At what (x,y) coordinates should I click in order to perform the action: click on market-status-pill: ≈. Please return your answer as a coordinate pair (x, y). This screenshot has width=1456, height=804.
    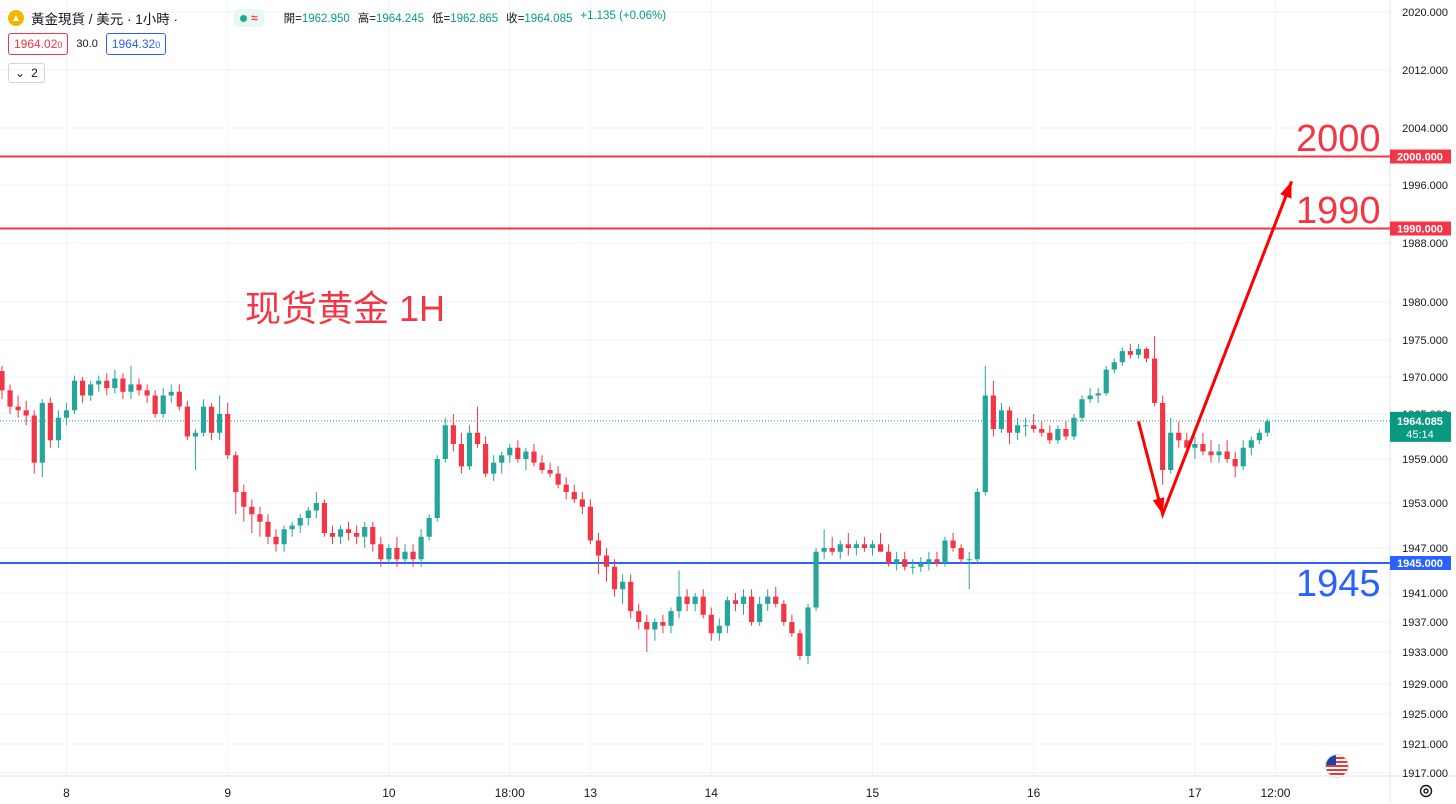
    Looking at the image, I should click on (249, 18).